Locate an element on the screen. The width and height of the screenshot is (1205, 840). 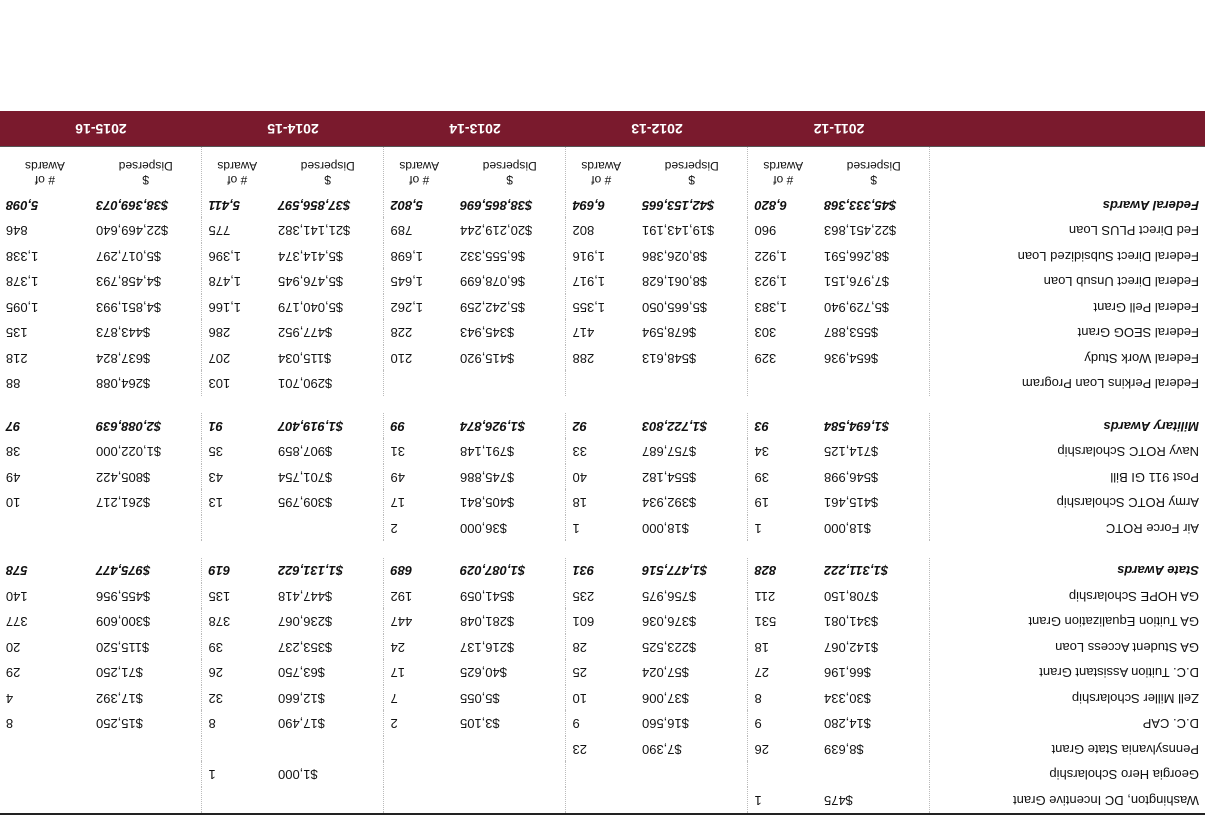
awards-cell: 6,820 is located at coordinates (771, 205).